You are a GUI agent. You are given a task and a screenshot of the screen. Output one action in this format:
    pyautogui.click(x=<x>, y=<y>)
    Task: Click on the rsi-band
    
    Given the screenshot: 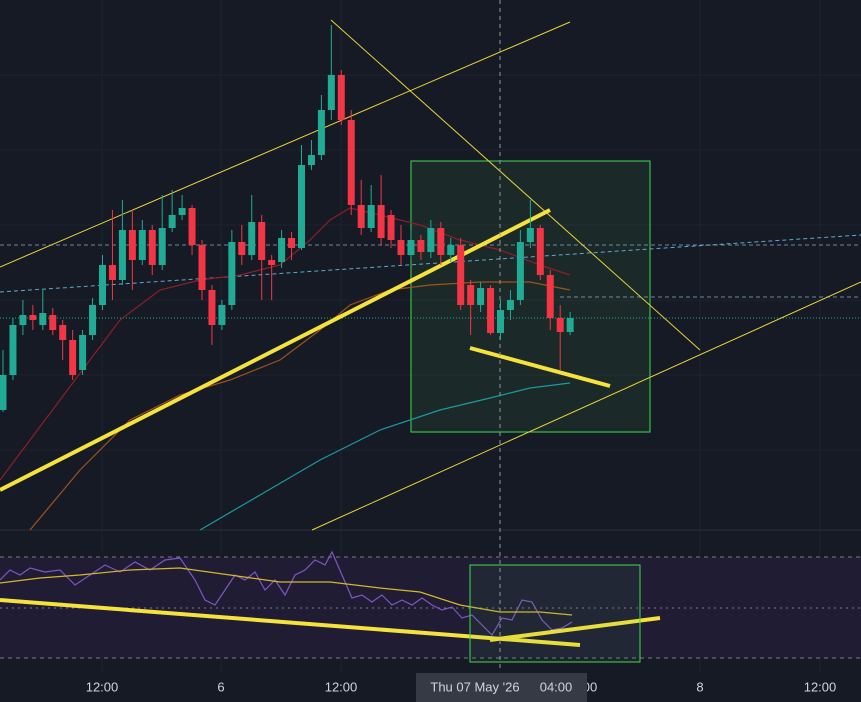 What is the action you would take?
    pyautogui.click(x=430, y=607)
    